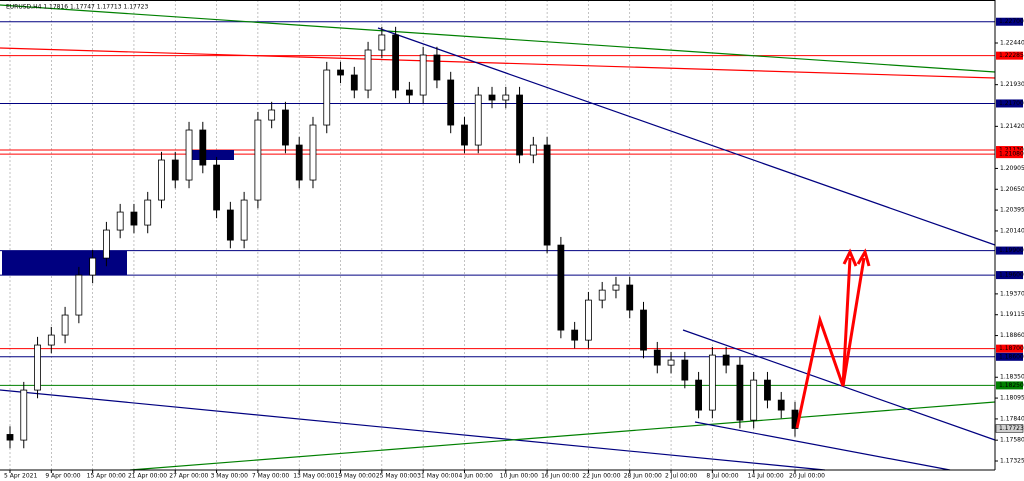 The height and width of the screenshot is (481, 1024). What do you see at coordinates (313, 476) in the screenshot?
I see `x-tick-label: 13 May 00:00` at bounding box center [313, 476].